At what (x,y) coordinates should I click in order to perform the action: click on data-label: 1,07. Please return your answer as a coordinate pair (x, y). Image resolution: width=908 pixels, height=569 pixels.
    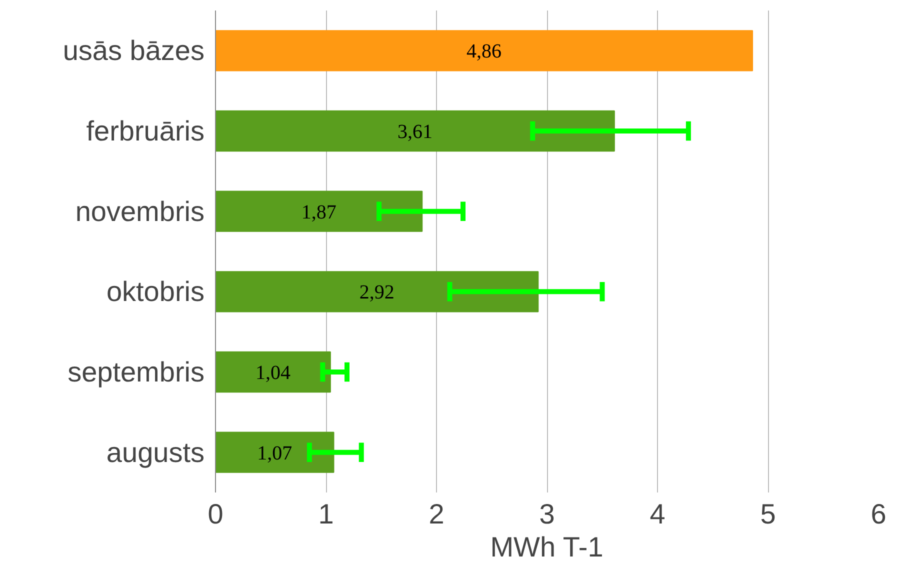
    Looking at the image, I should click on (274, 453).